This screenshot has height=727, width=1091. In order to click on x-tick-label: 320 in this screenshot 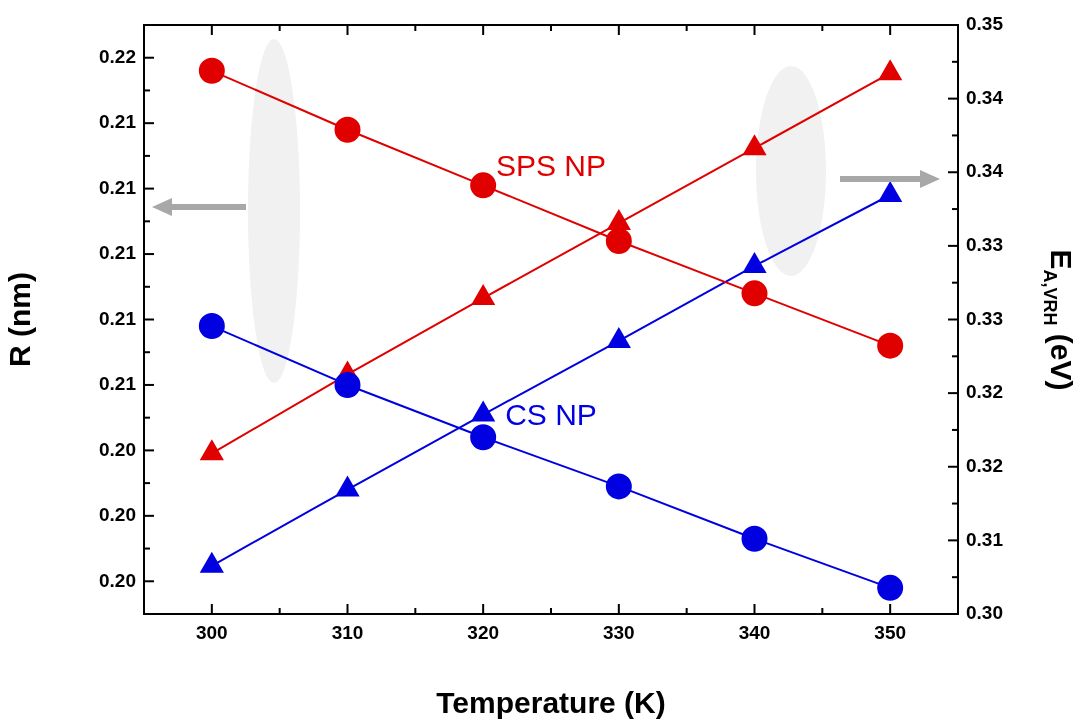, I will do `click(483, 632)`.